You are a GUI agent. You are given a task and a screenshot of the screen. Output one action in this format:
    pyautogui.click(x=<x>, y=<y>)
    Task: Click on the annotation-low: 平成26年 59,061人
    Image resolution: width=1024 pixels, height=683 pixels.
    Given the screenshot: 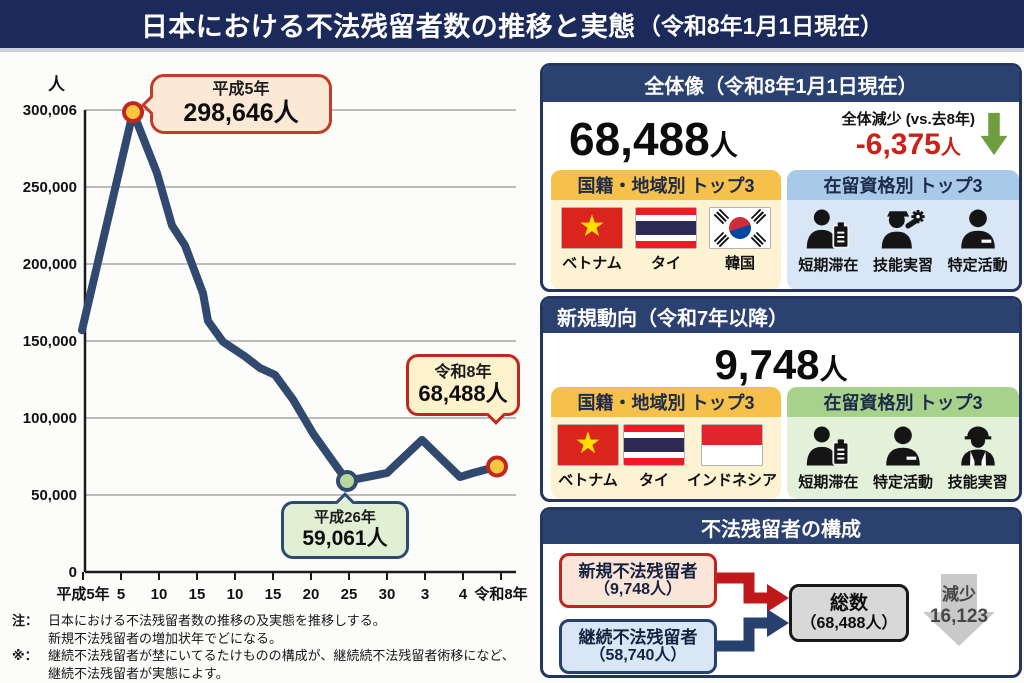 What is the action you would take?
    pyautogui.click(x=345, y=525)
    